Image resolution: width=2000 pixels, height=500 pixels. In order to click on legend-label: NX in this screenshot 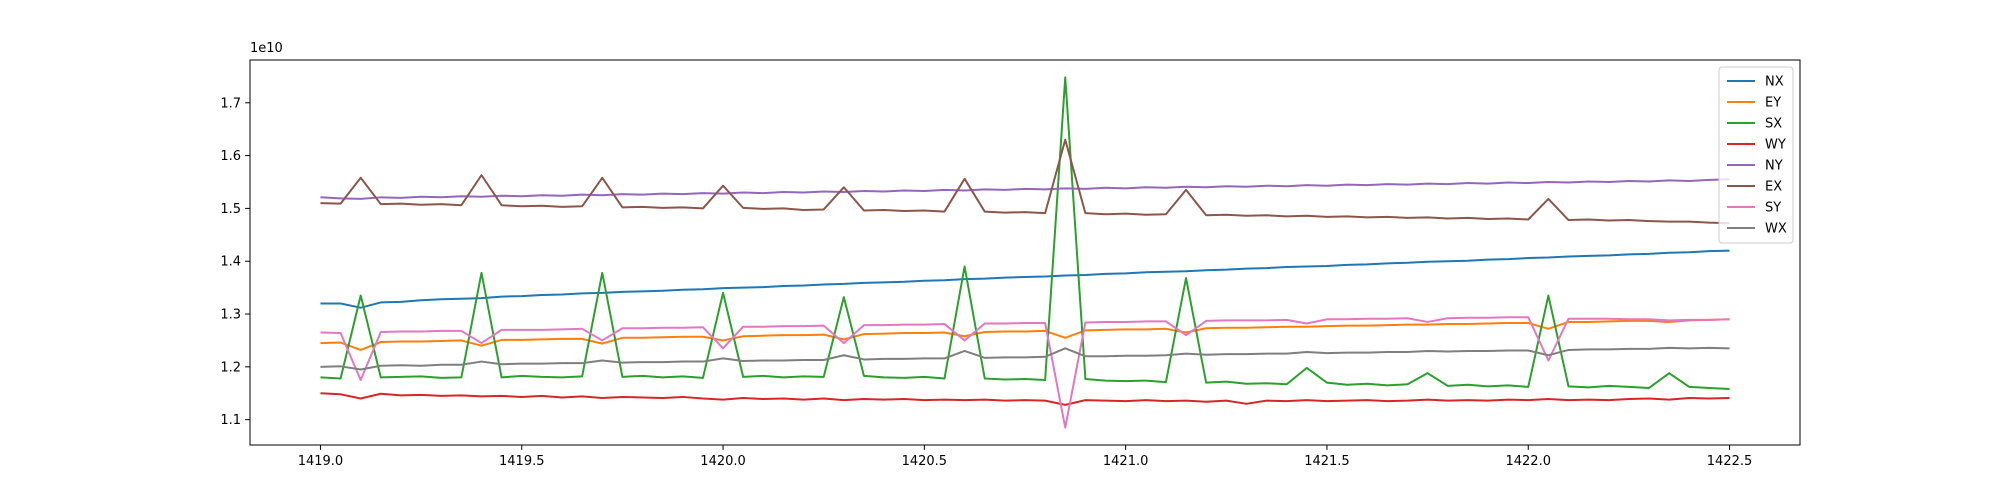, I will do `click(1774, 82)`.